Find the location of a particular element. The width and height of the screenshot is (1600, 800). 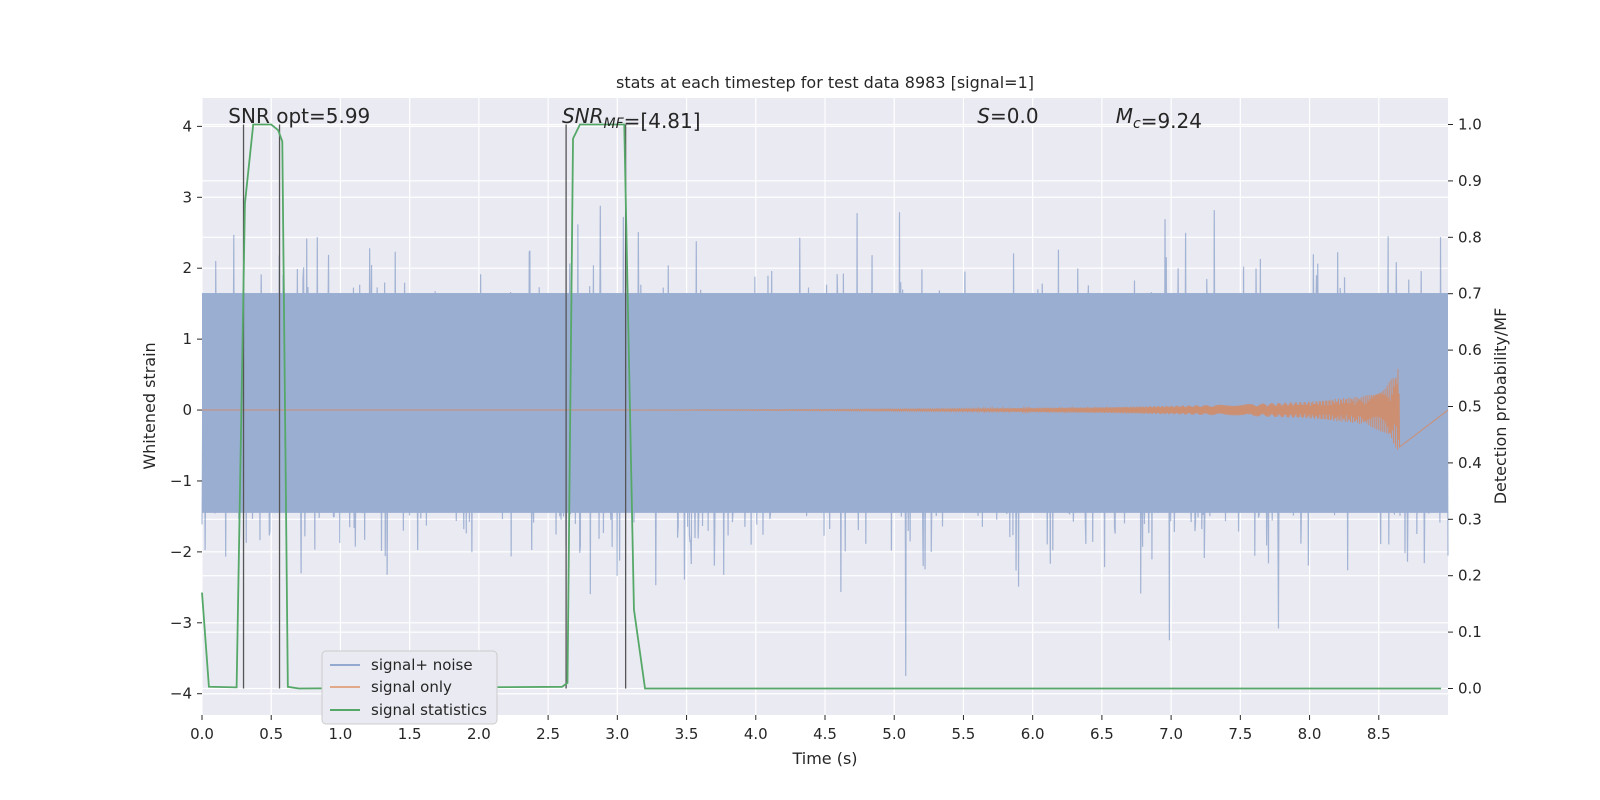

legend-box is located at coordinates (409, 687).